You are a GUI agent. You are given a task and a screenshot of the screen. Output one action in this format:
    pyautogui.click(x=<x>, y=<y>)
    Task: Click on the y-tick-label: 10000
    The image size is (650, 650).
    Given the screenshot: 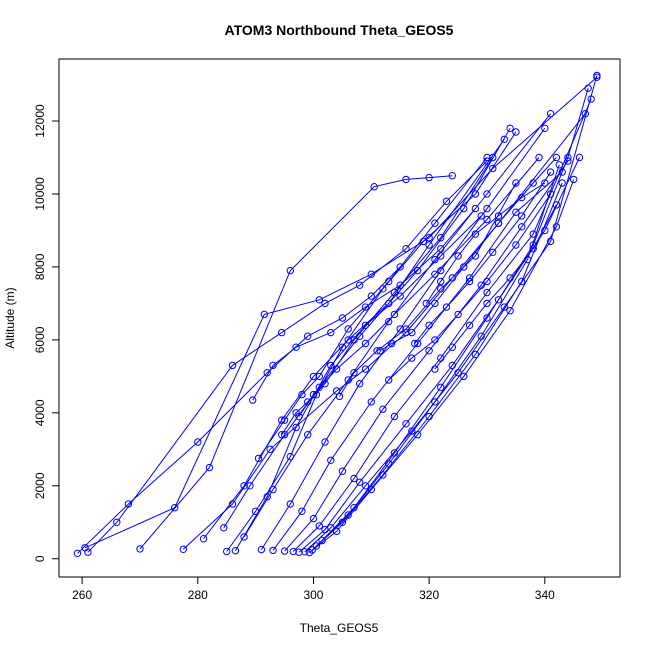 What is the action you would take?
    pyautogui.click(x=40, y=194)
    